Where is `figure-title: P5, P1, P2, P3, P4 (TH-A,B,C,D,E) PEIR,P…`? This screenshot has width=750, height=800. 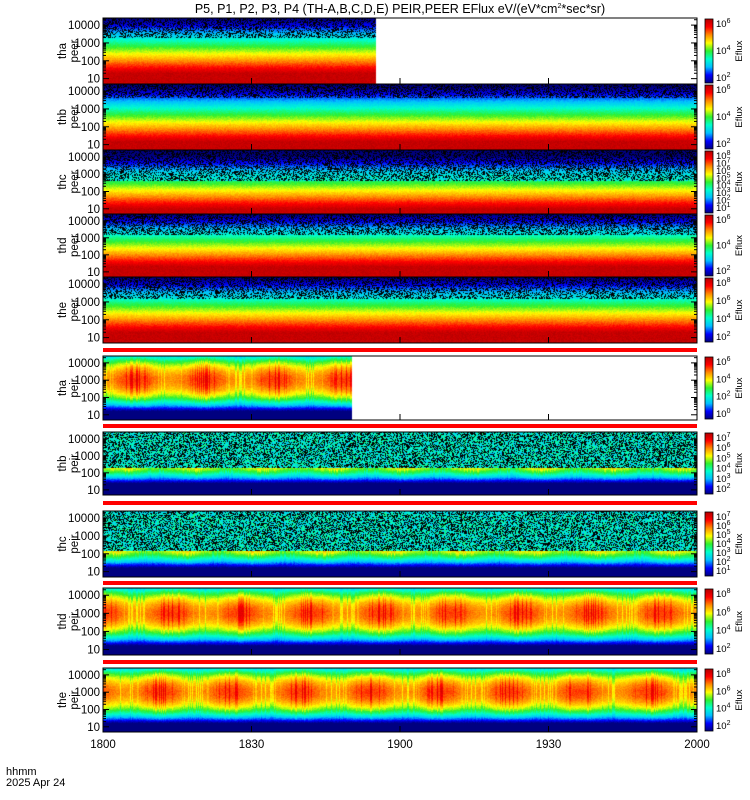 figure-title: P5, P1, P2, P3, P4 (TH-A,B,C,D,E) PEIR,P… is located at coordinates (400, 9).